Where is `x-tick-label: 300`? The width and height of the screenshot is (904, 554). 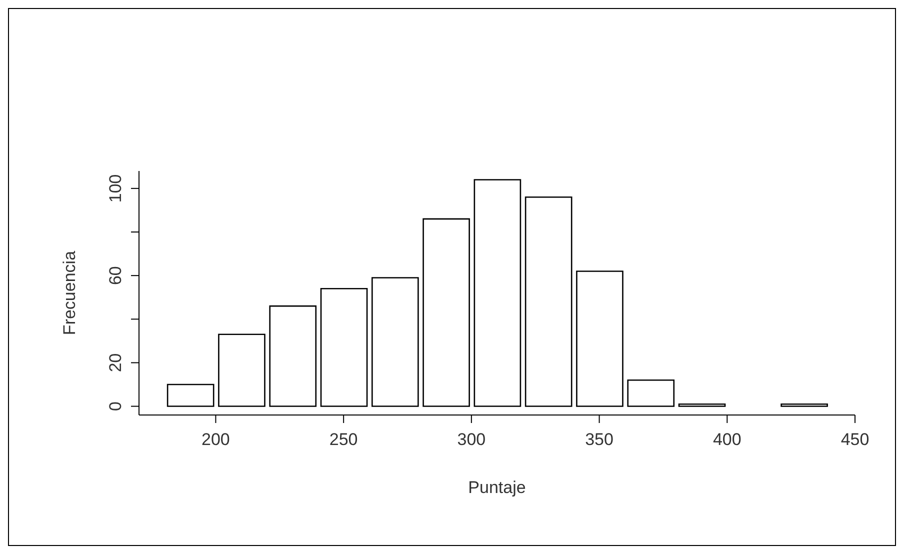 x-tick-label: 300 is located at coordinates (471, 440).